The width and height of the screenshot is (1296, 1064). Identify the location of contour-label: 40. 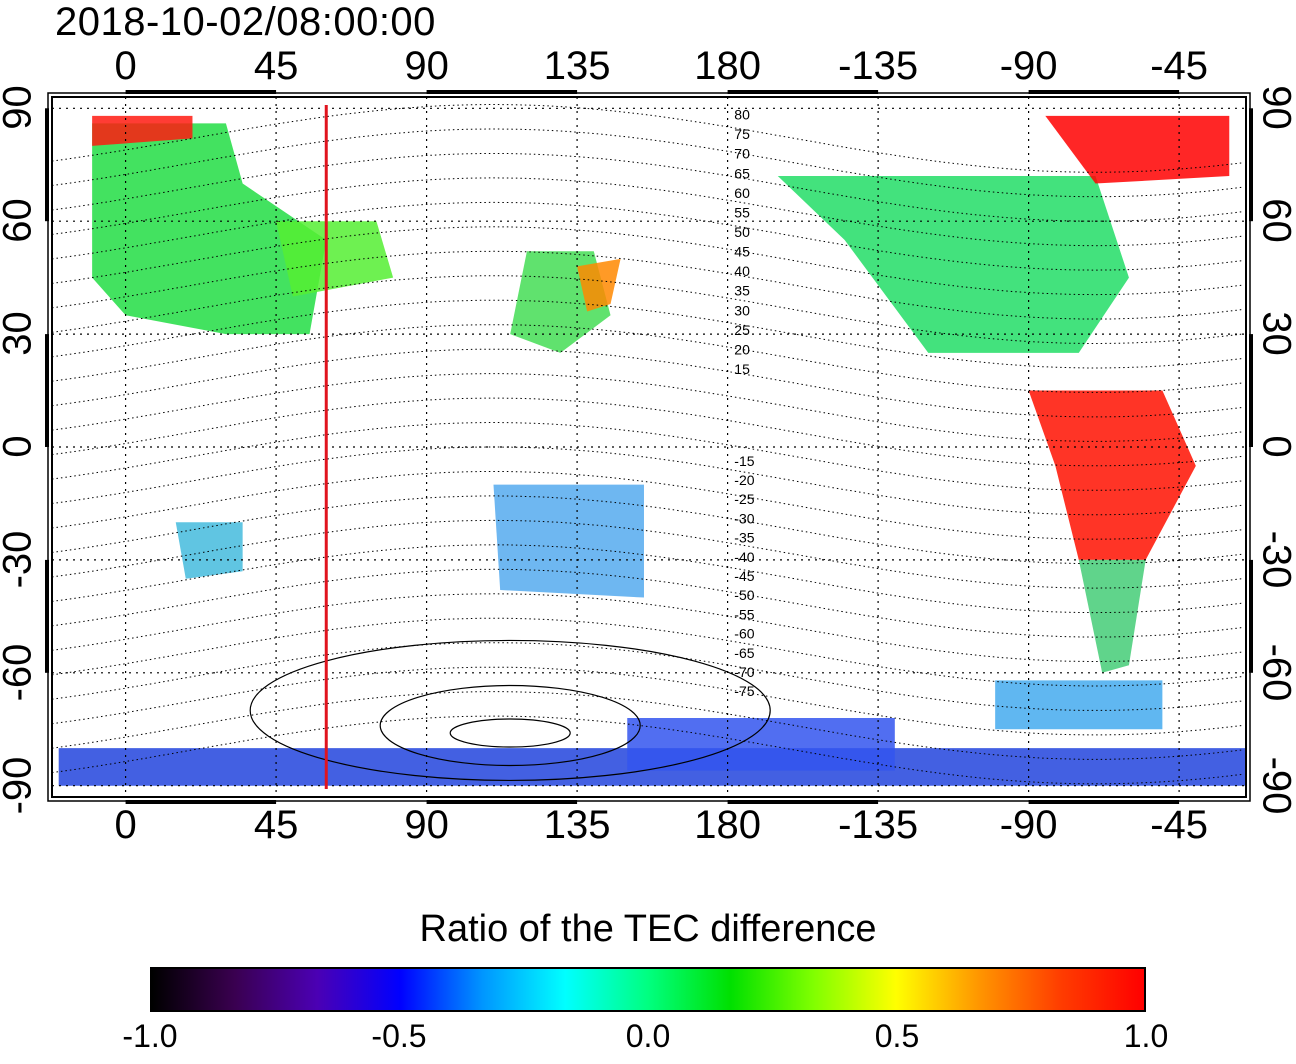
(742, 271).